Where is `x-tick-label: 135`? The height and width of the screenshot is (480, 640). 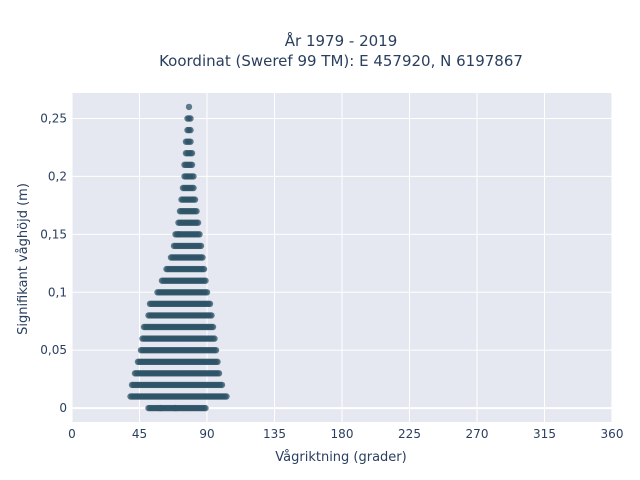 x-tick-label: 135 is located at coordinates (274, 434).